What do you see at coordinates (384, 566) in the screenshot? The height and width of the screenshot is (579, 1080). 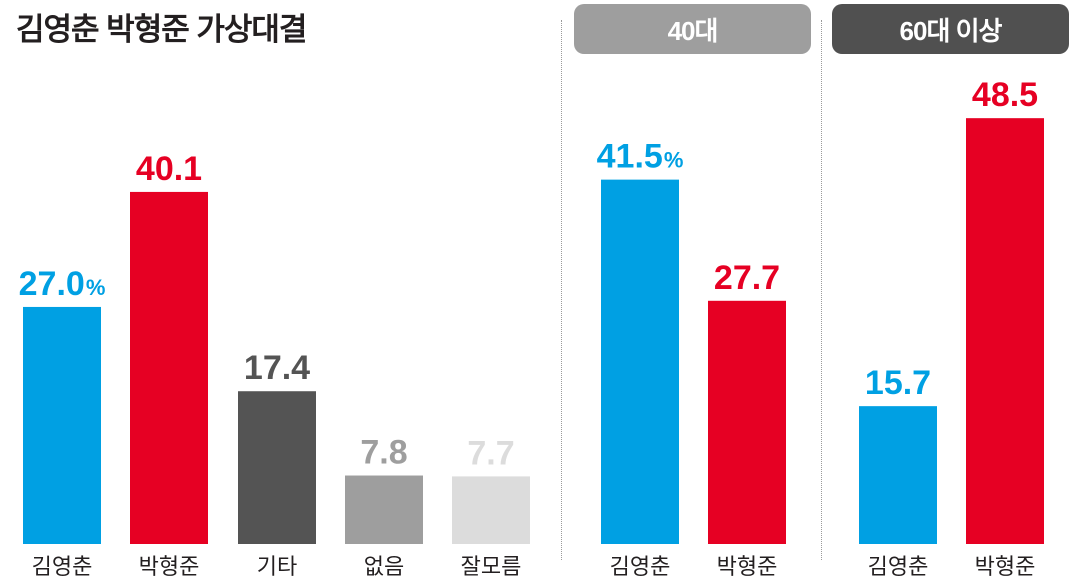 I see `category-label-total-4: 없음` at bounding box center [384, 566].